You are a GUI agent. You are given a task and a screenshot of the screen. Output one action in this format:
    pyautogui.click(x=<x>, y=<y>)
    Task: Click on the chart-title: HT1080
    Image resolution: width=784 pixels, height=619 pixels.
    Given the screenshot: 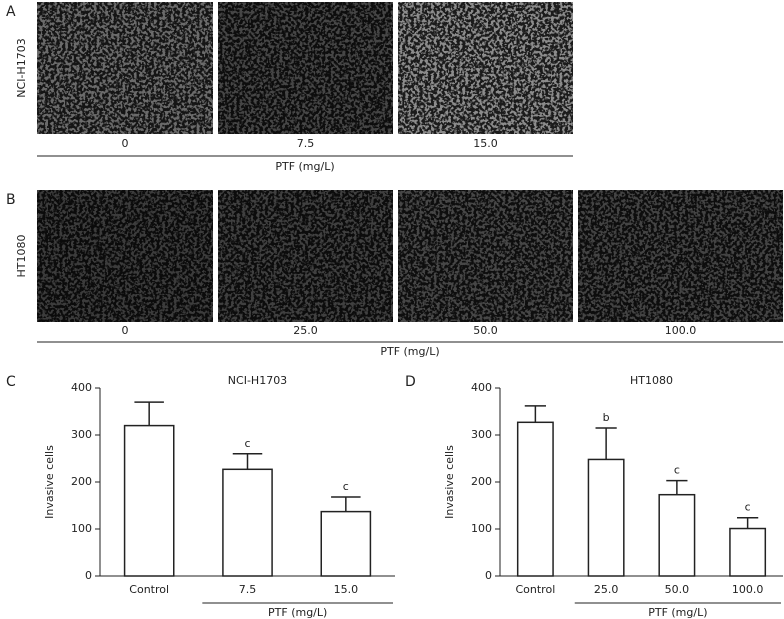 What is the action you would take?
    pyautogui.click(x=651, y=380)
    